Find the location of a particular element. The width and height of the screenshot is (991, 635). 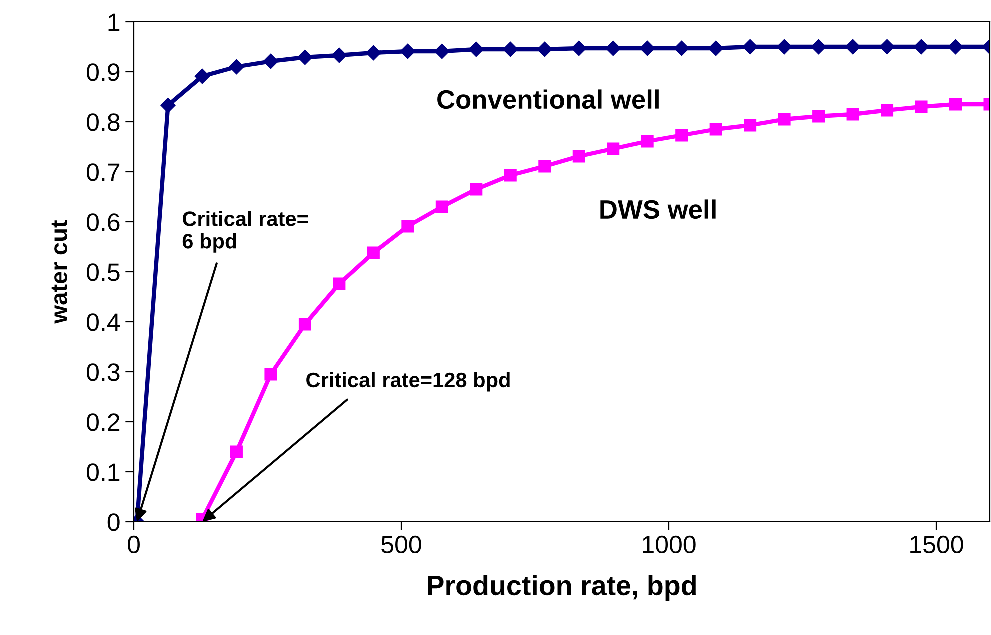

y-tick-label: 0.5 is located at coordinates (103, 273).